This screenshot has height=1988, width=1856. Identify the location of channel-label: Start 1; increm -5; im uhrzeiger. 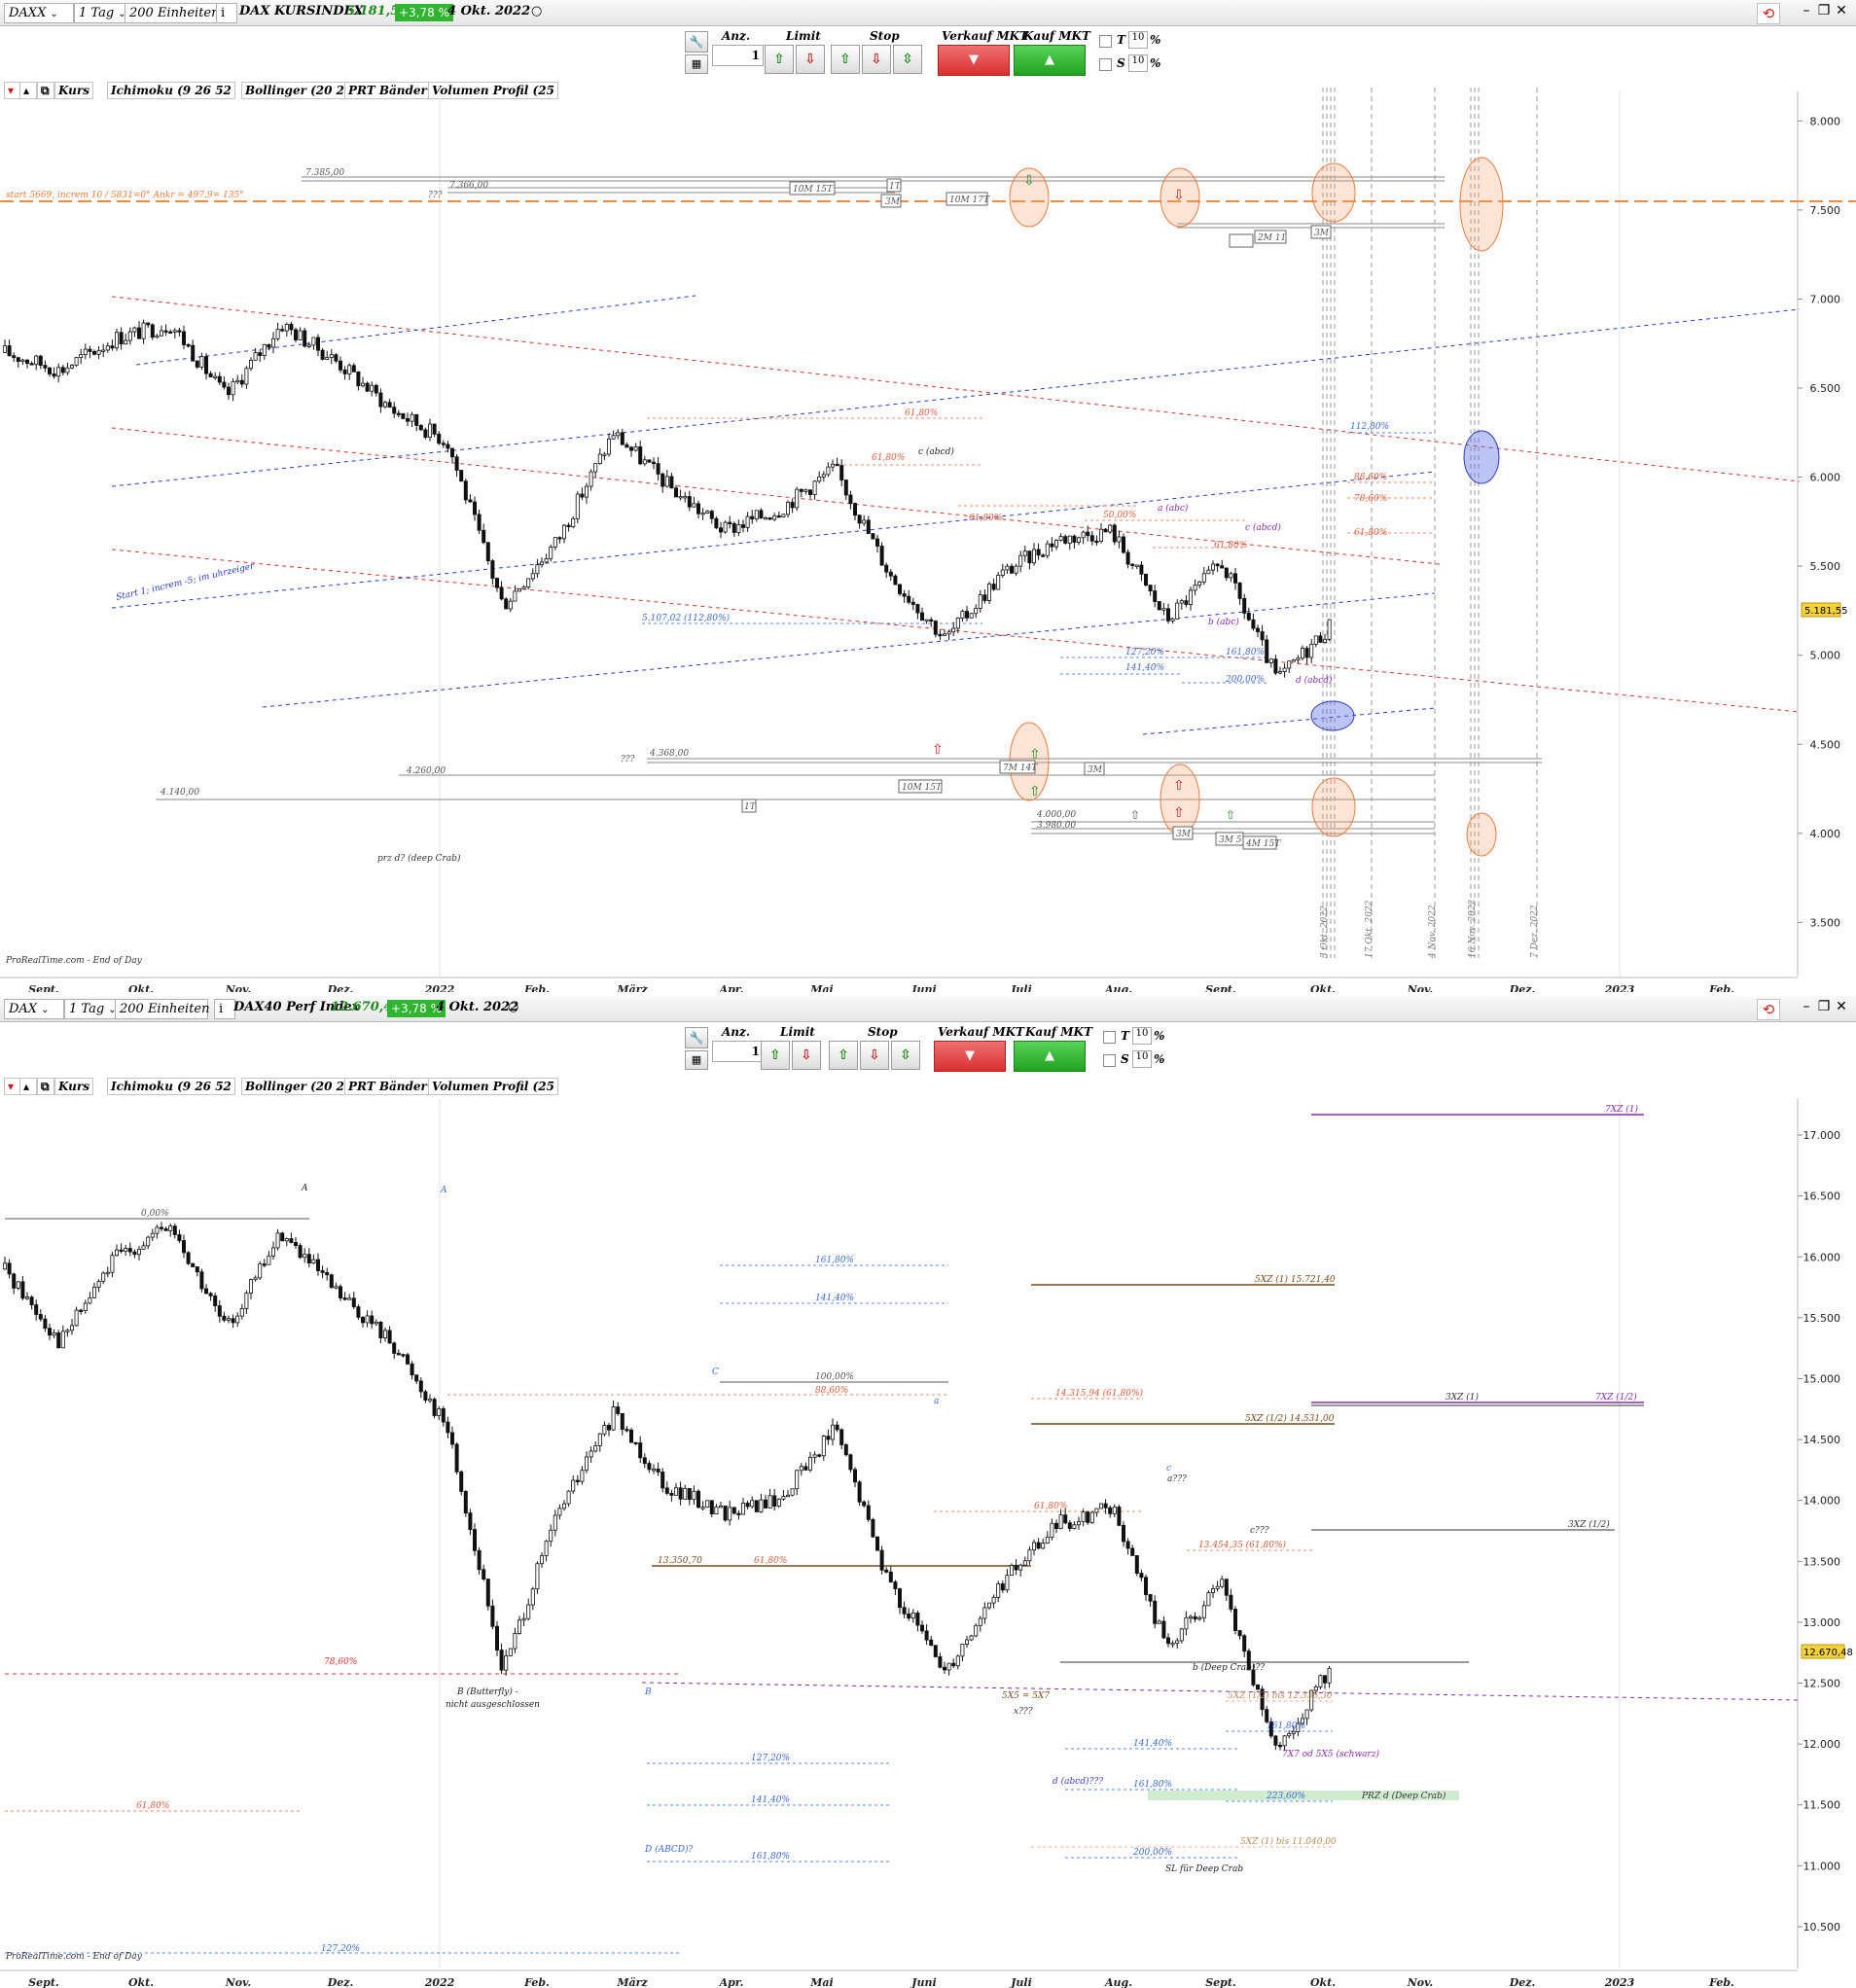
(185, 582).